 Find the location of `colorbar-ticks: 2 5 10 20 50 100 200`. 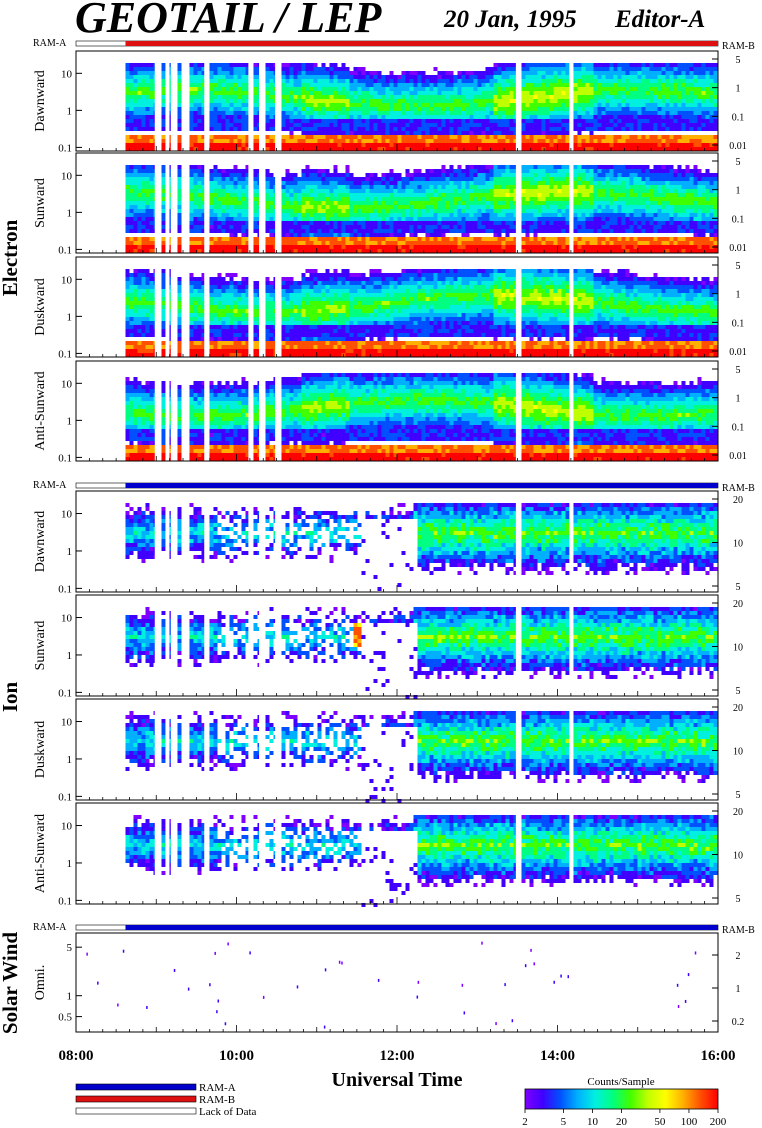

colorbar-ticks: 2 5 10 20 50 100 200 is located at coordinates (624, 1118).